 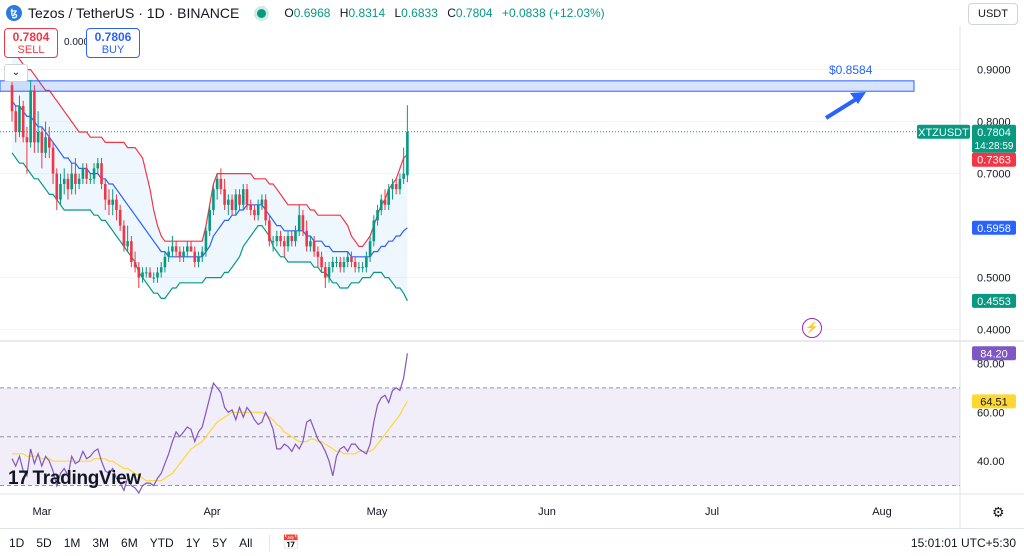 I want to click on sell-price: 0.7804, so click(x=31, y=37).